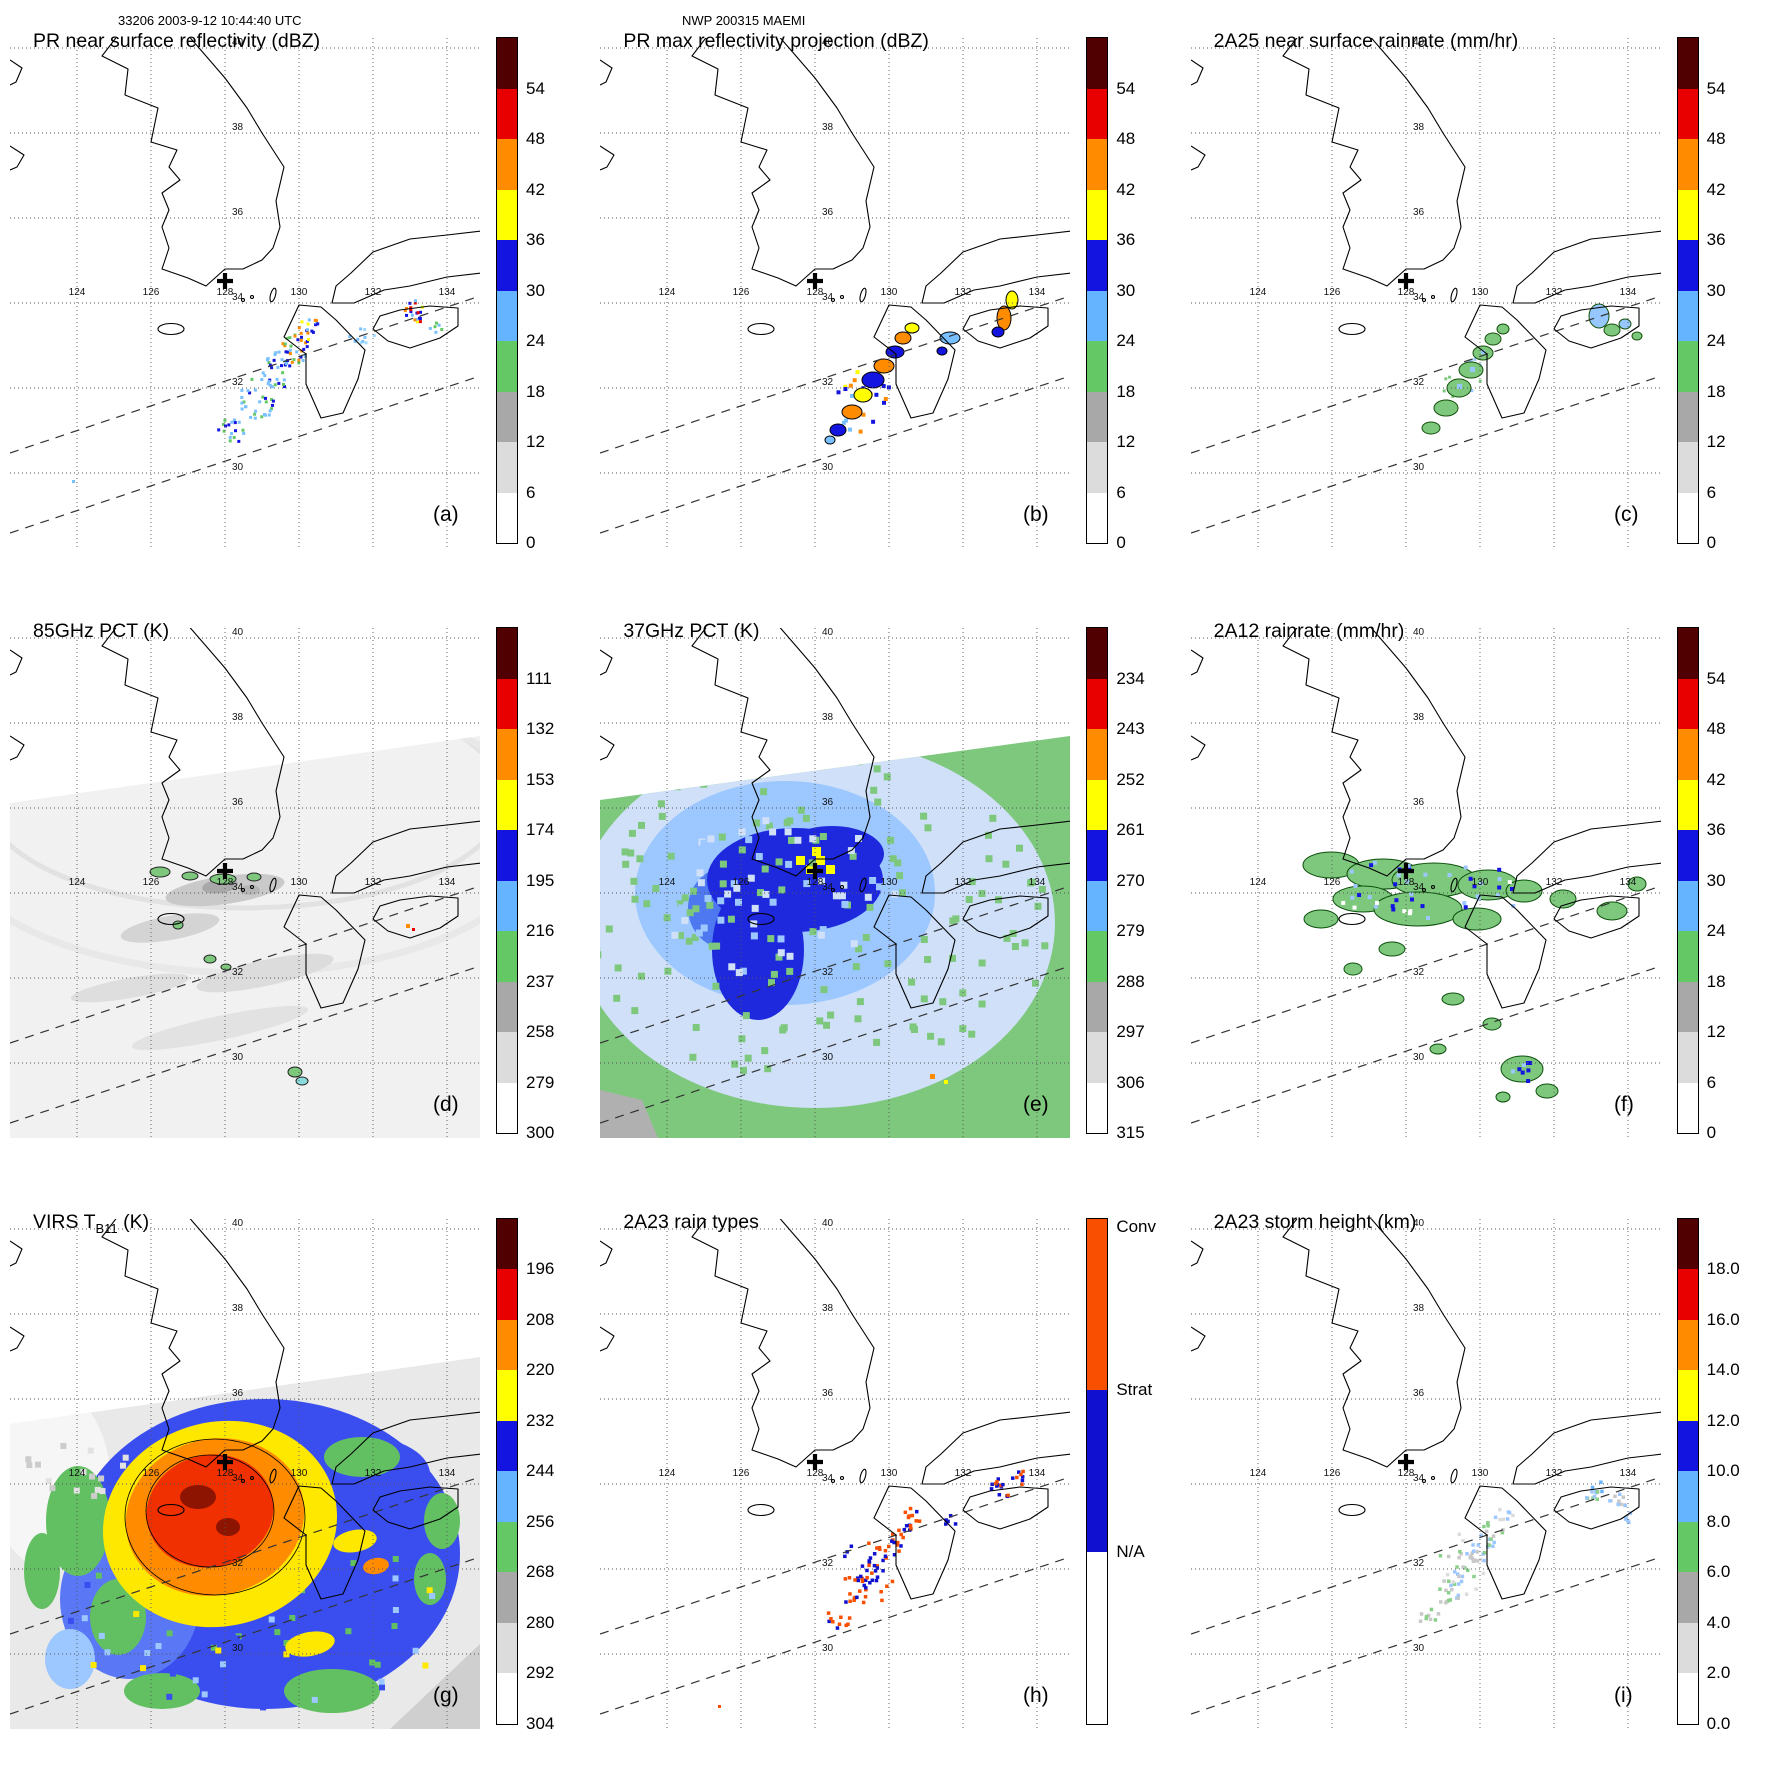 The width and height of the screenshot is (1771, 1771). I want to click on colorbar-segment-strat, so click(1097, 1471).